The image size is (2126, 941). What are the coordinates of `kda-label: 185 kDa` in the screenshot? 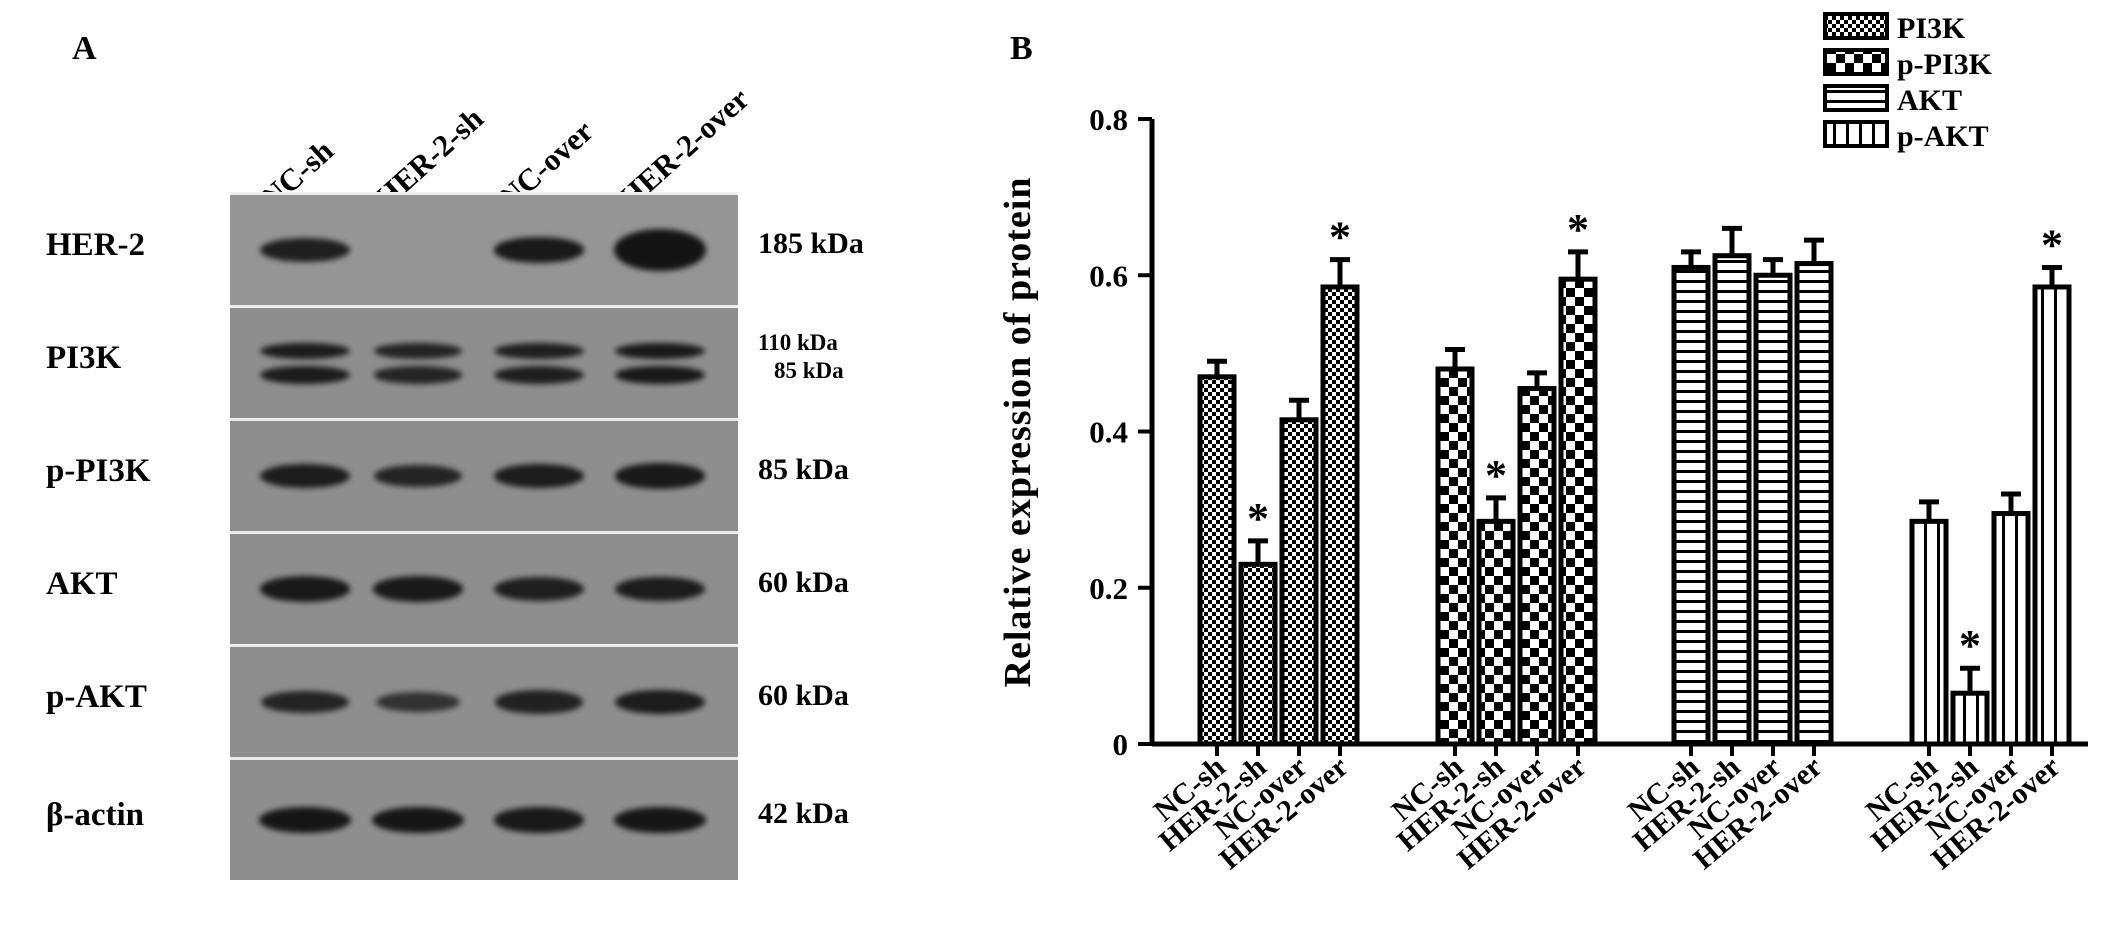 It's located at (811, 243).